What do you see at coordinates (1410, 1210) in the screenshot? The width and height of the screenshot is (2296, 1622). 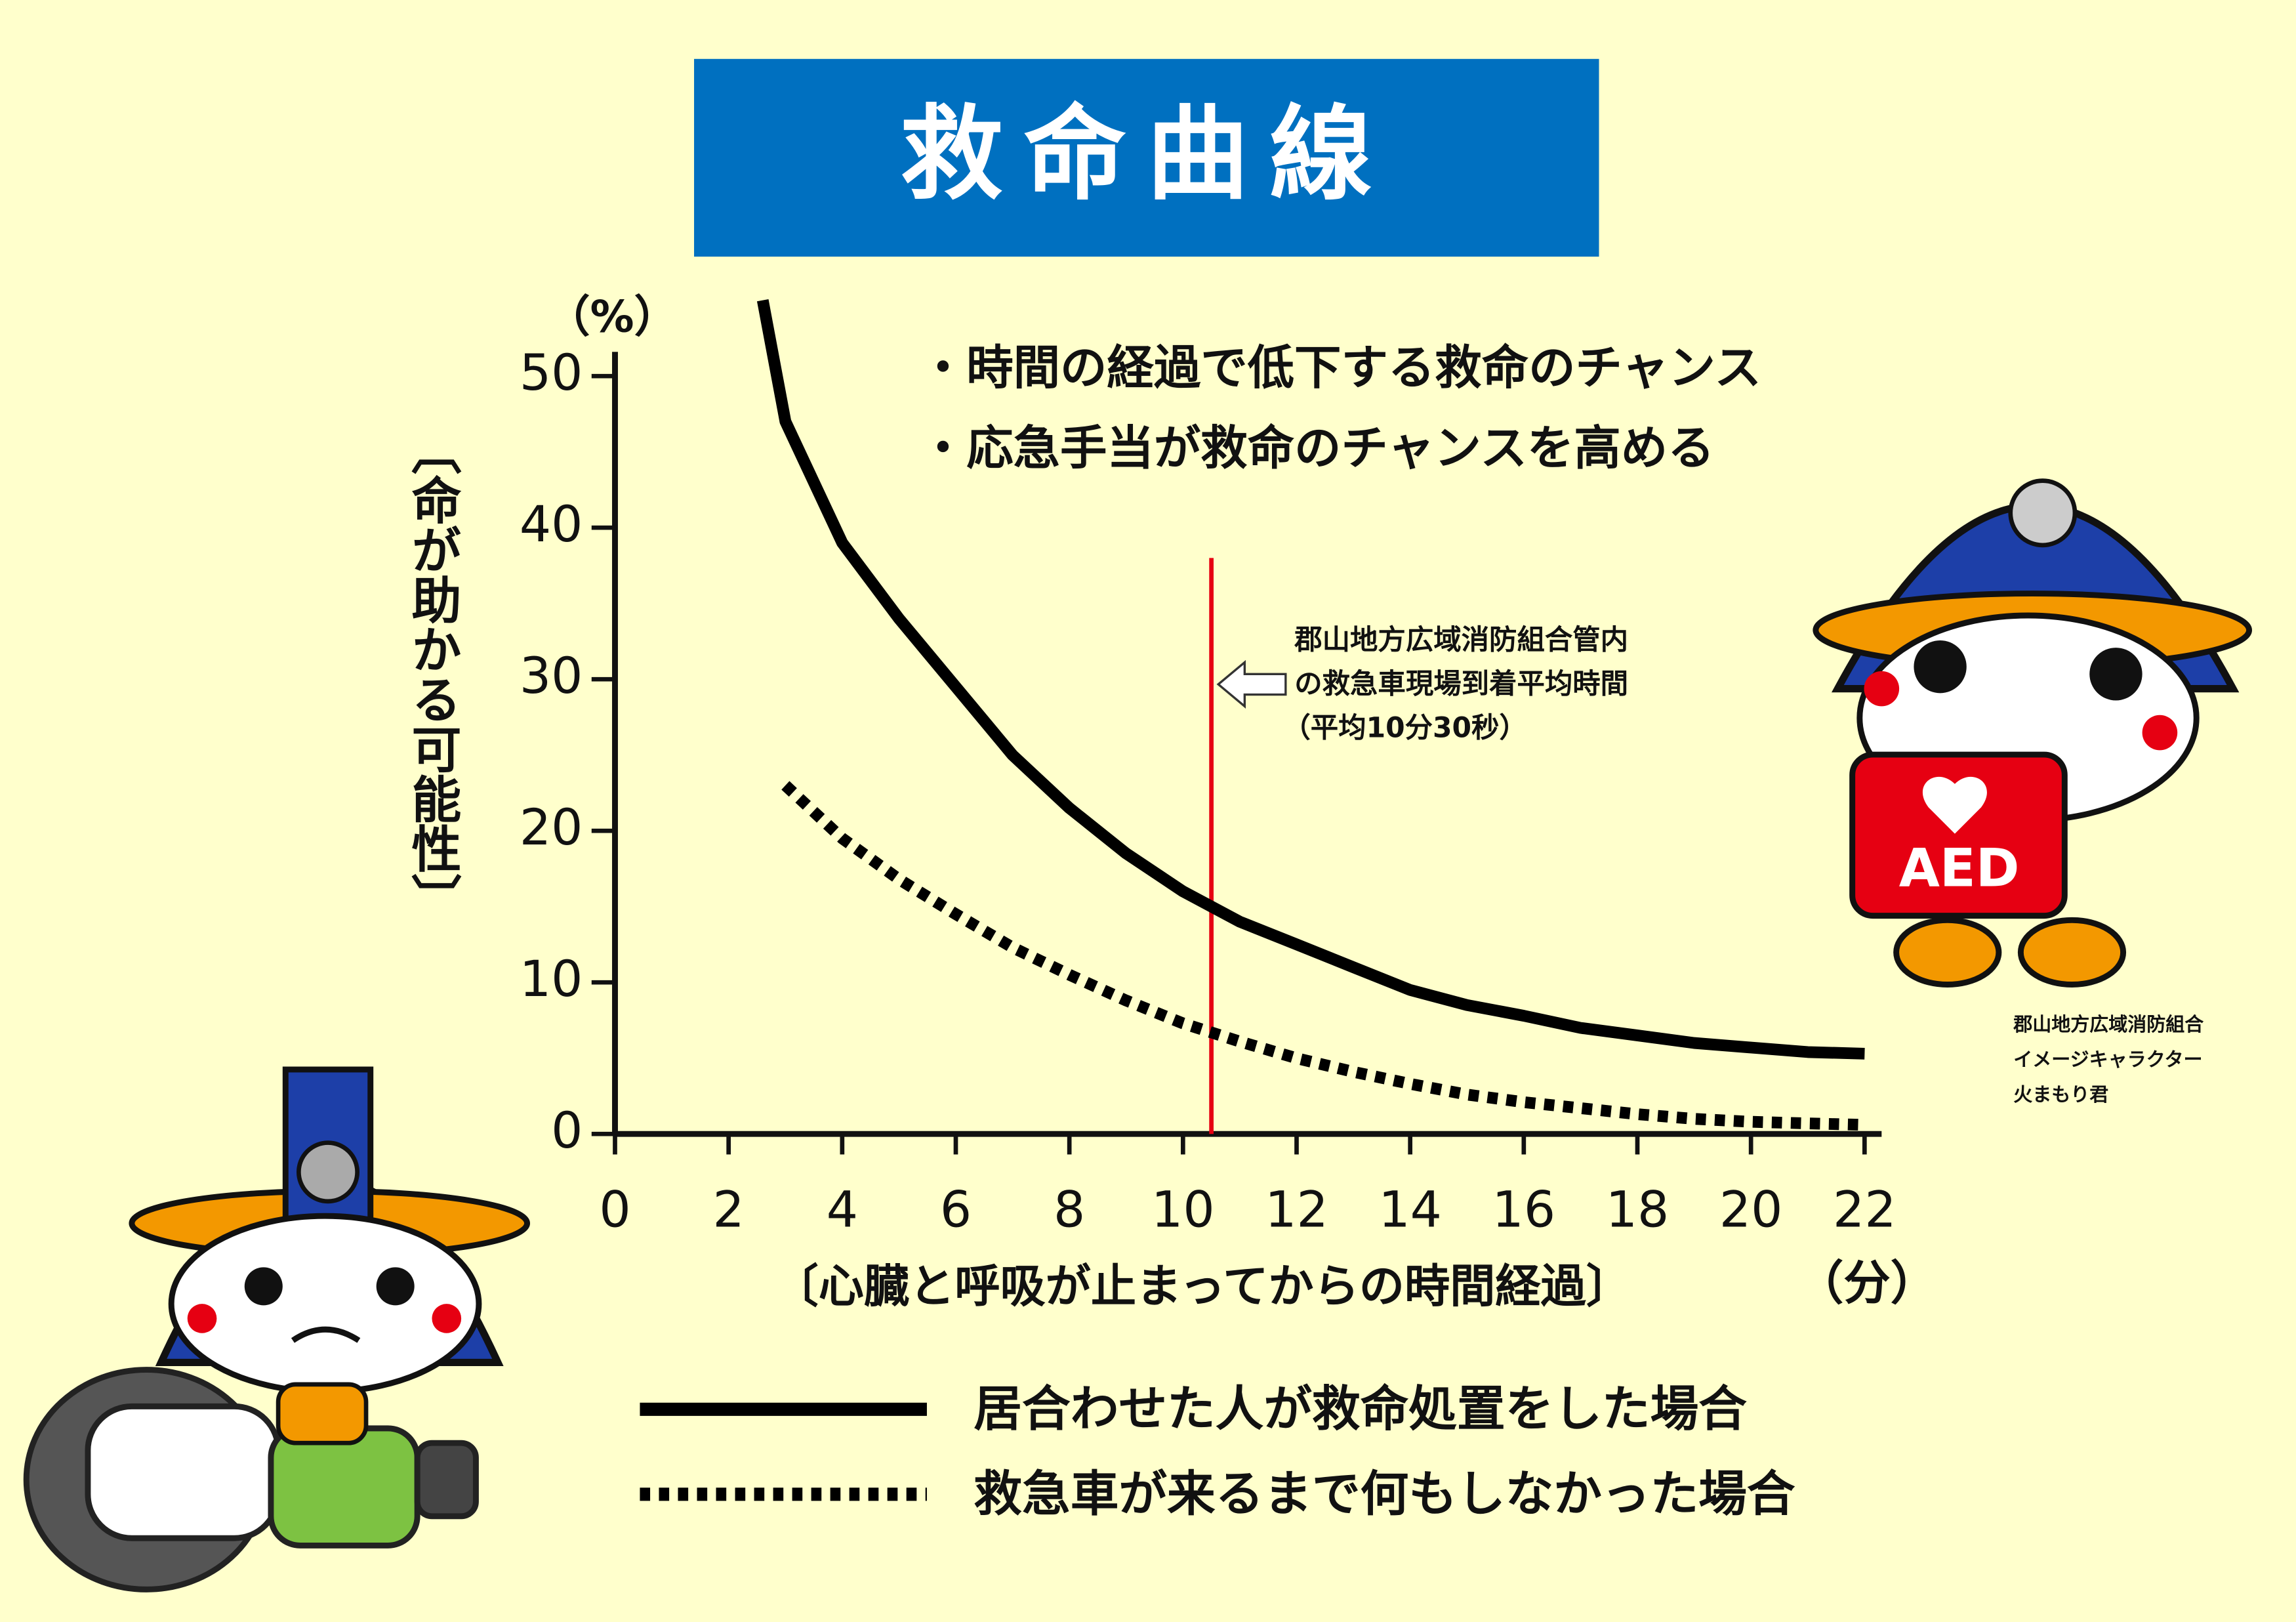 I see `x-tick-label: 14` at bounding box center [1410, 1210].